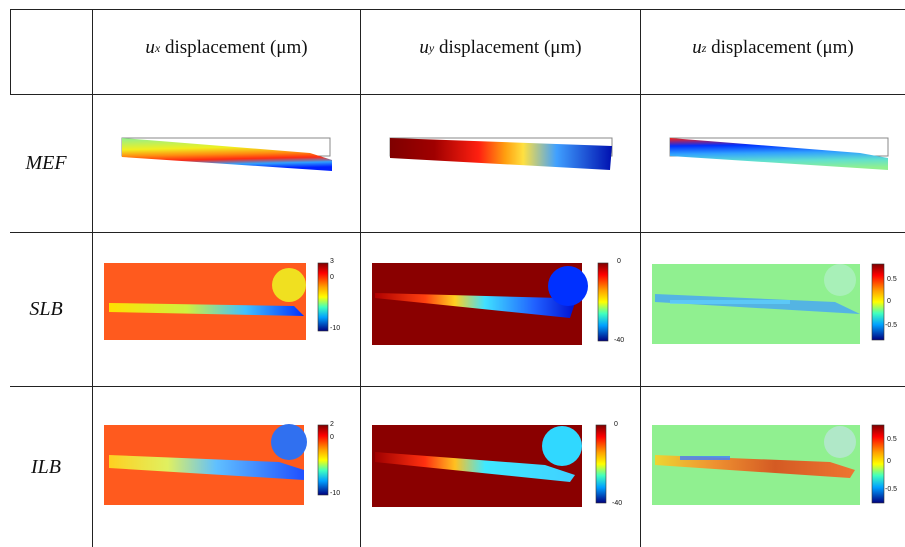 Image resolution: width=905 pixels, height=547 pixels. I want to click on mef-uy-plot, so click(501, 153).